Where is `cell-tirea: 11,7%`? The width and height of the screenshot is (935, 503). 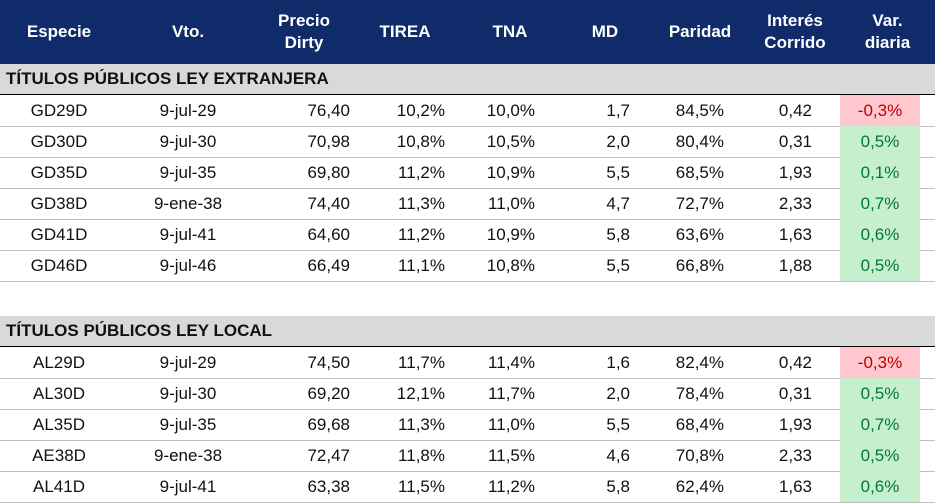
cell-tirea: 11,7% is located at coordinates (421, 362).